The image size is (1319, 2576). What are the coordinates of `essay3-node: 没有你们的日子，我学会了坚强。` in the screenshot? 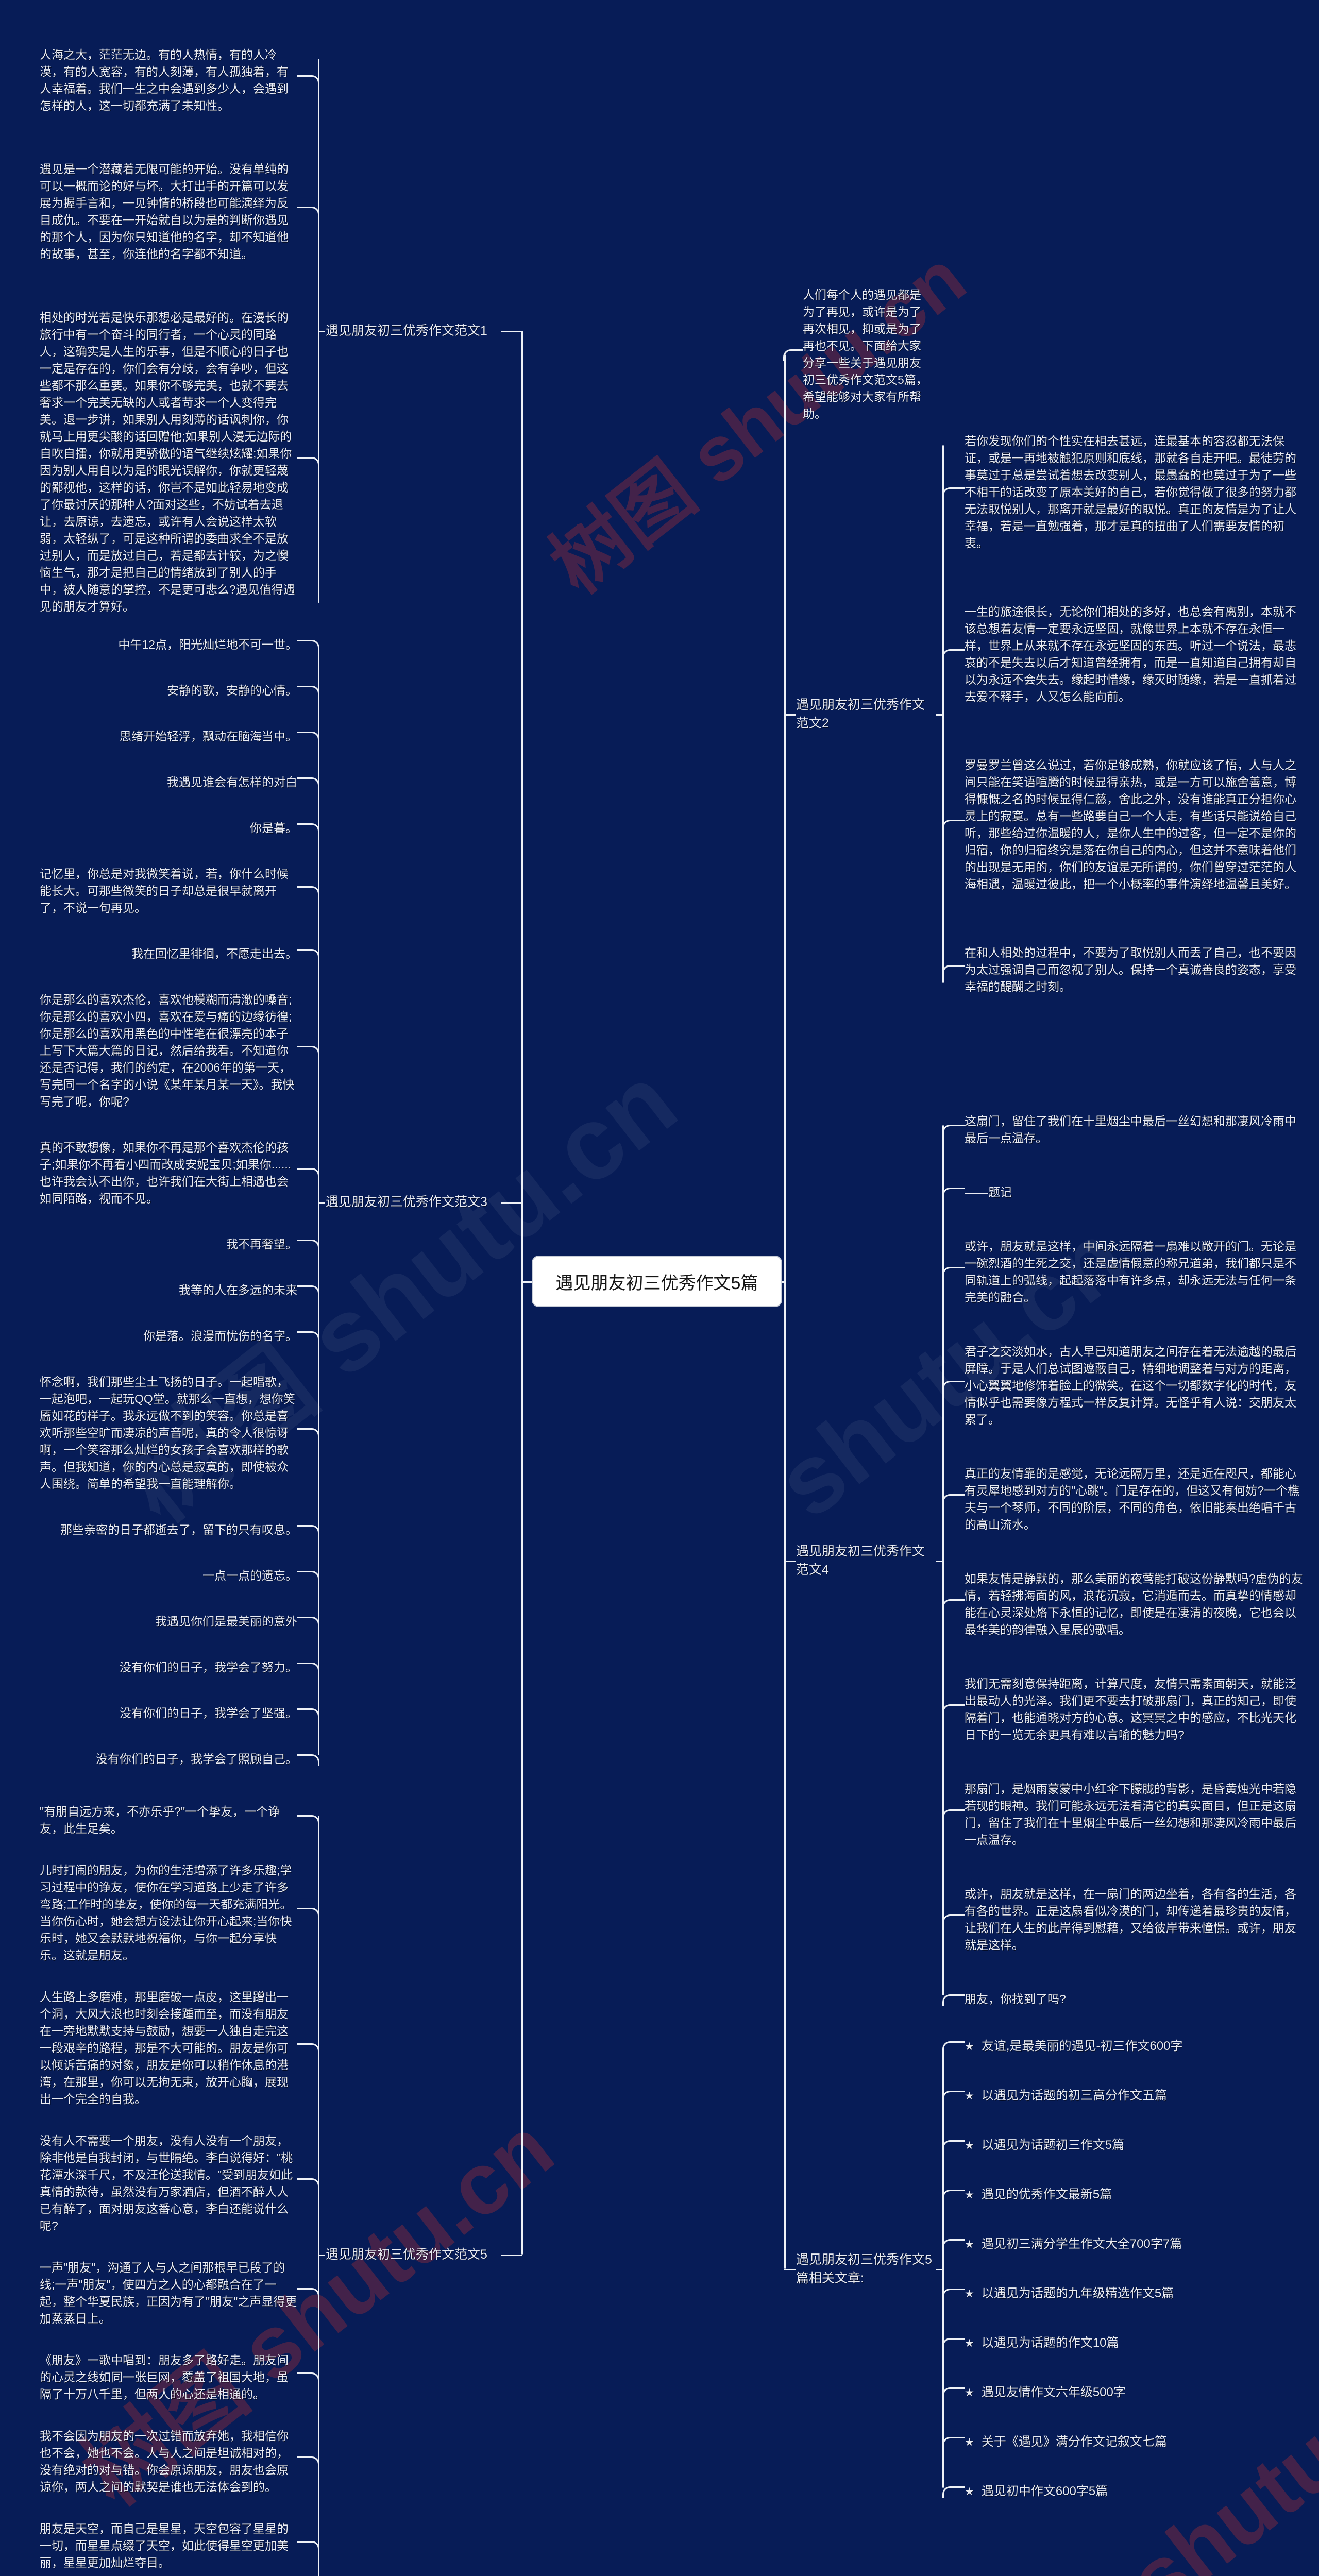 It's located at (179, 1713).